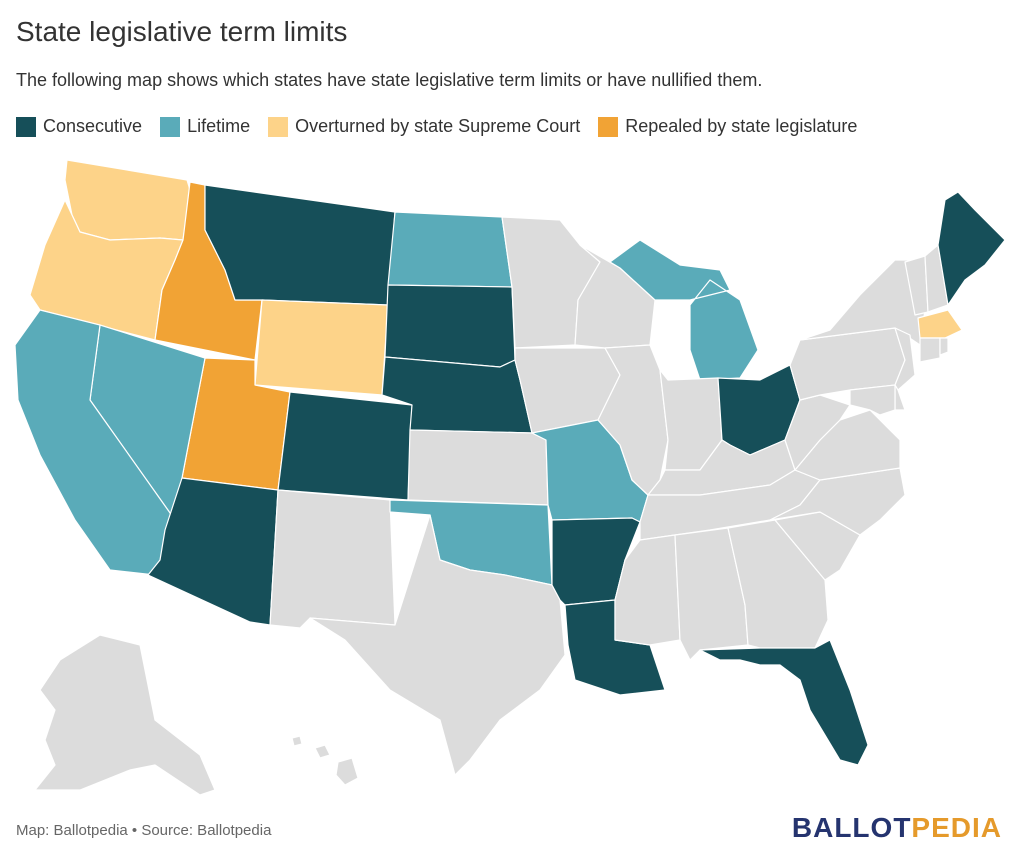  I want to click on legend-item-consecutive: Consecutive, so click(79, 126).